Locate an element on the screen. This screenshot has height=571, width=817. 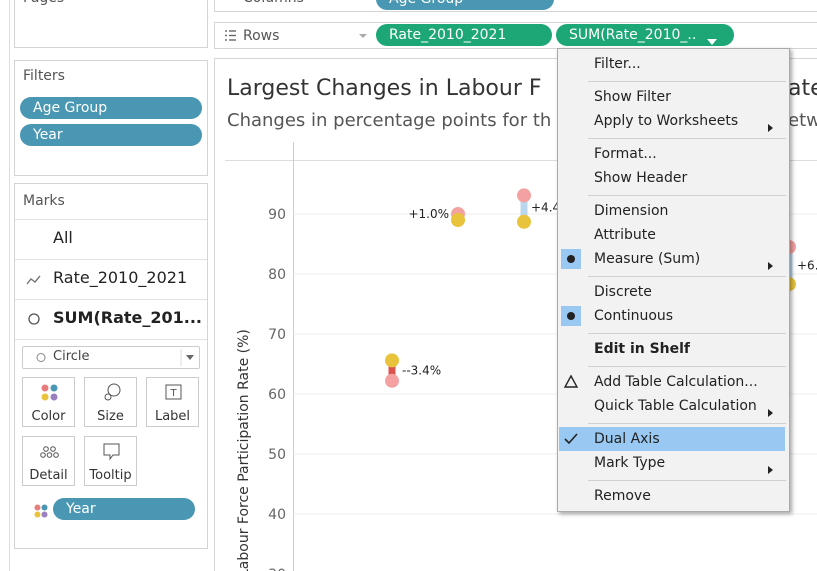
delta is located at coordinates (571, 381).